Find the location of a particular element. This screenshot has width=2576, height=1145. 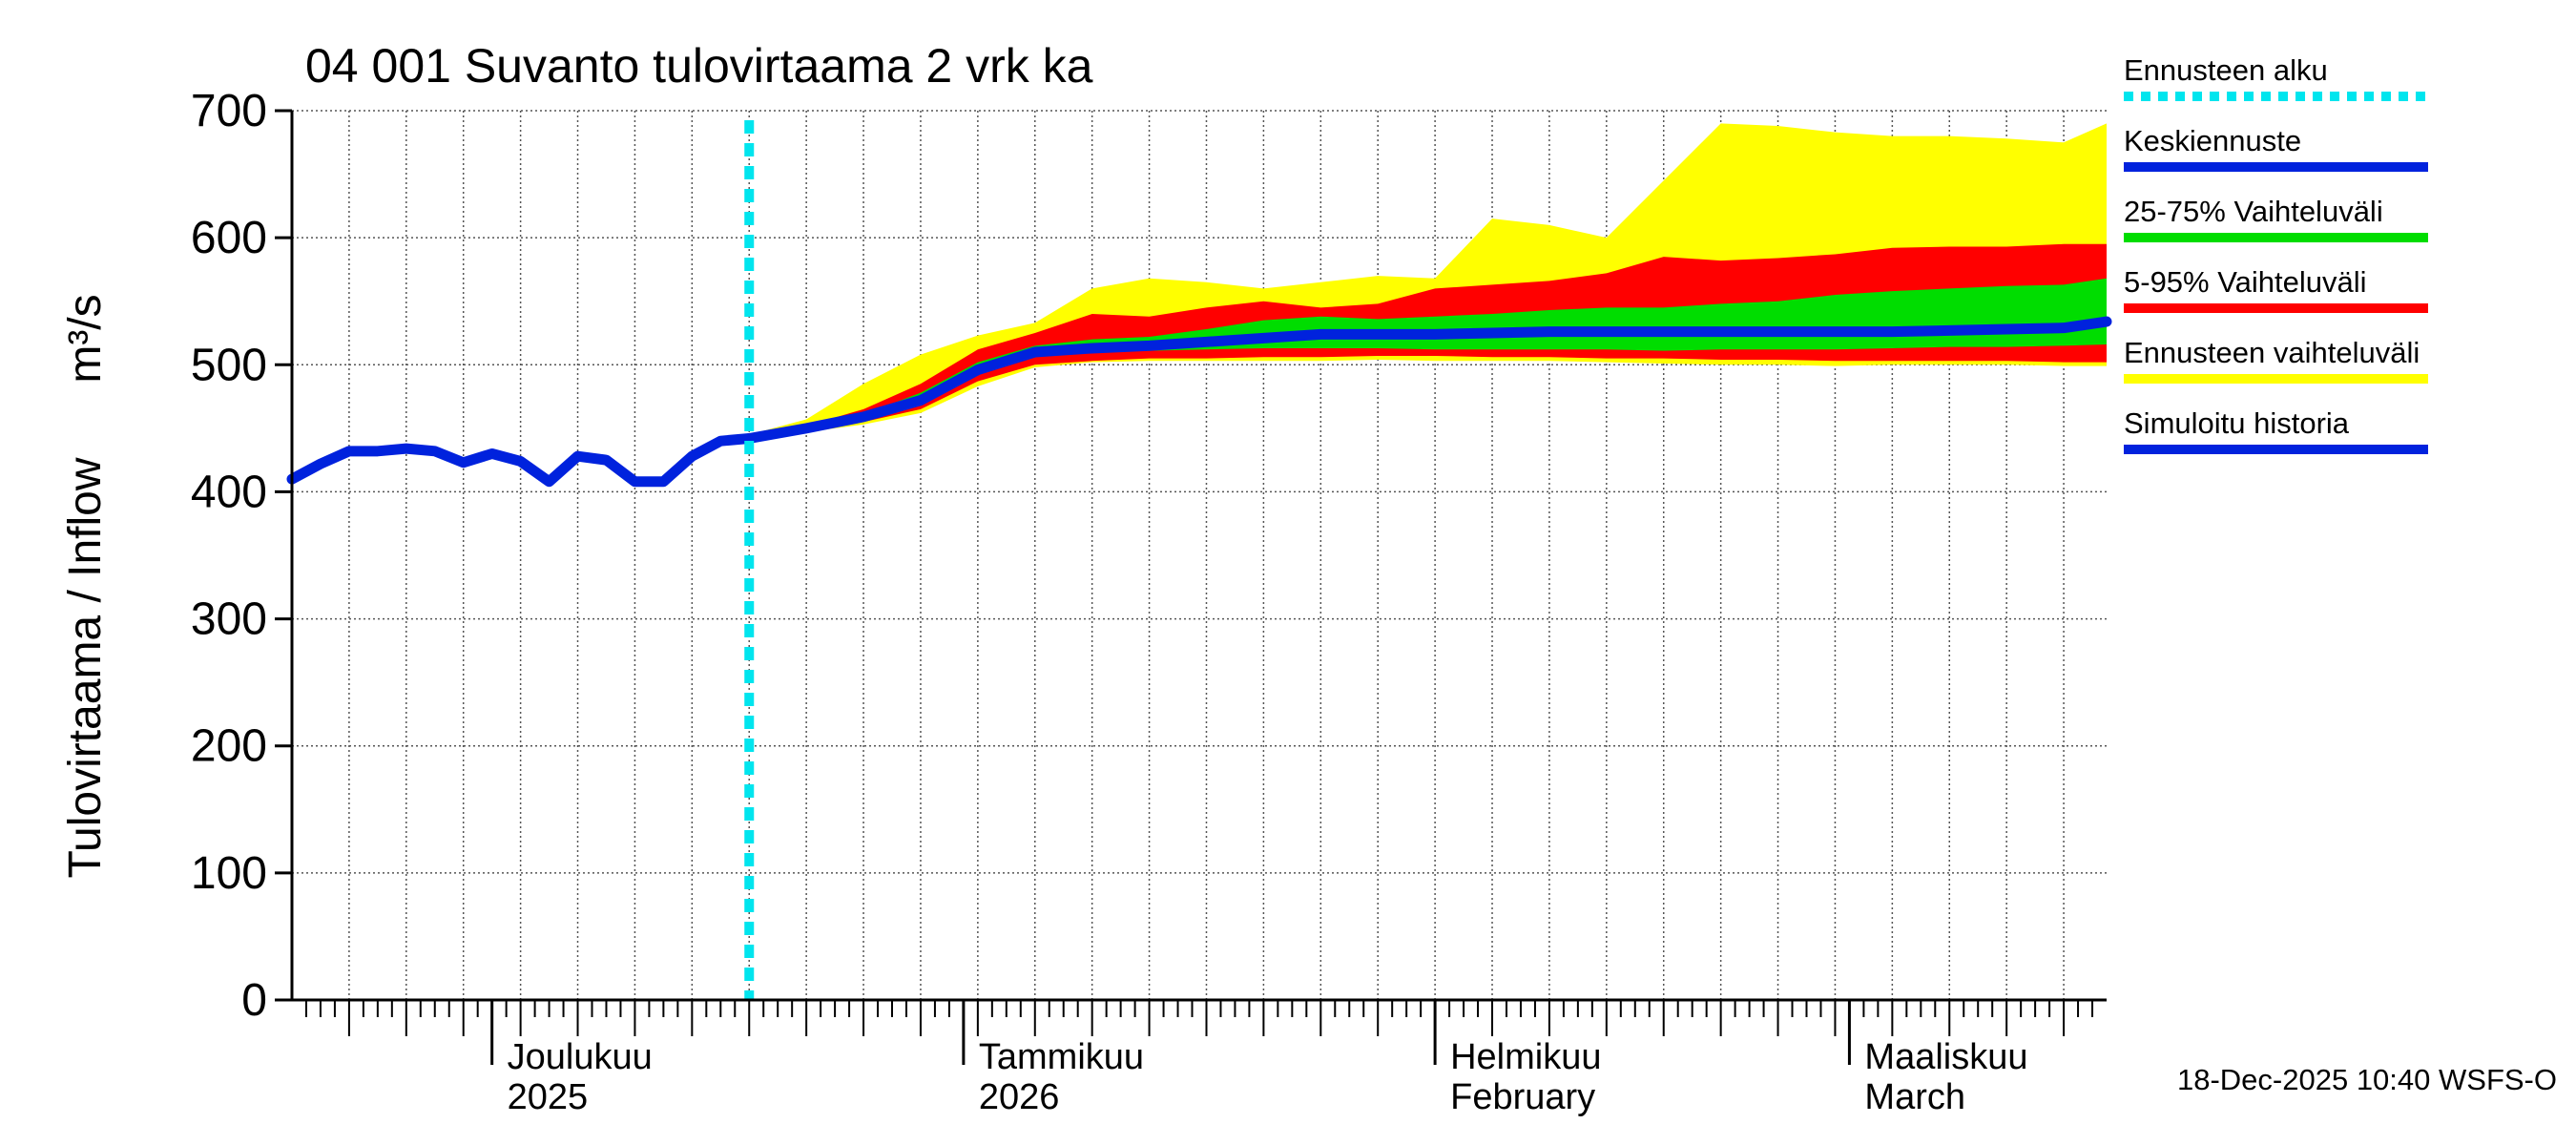

legend-label: Keskiennuste is located at coordinates (2212, 140).